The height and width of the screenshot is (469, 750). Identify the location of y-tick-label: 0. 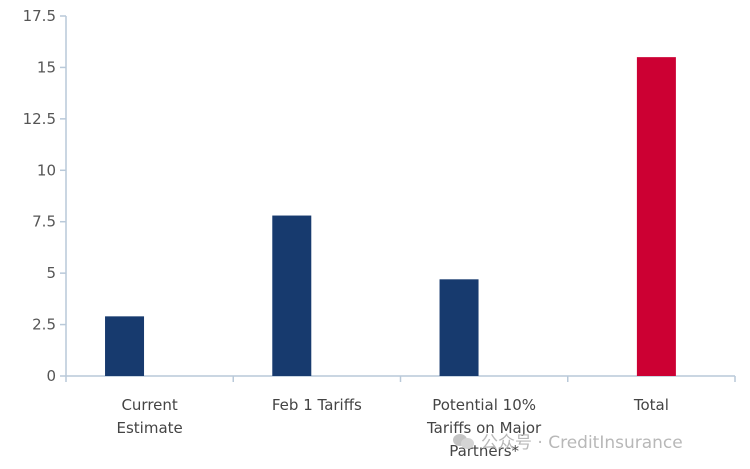
(51, 376).